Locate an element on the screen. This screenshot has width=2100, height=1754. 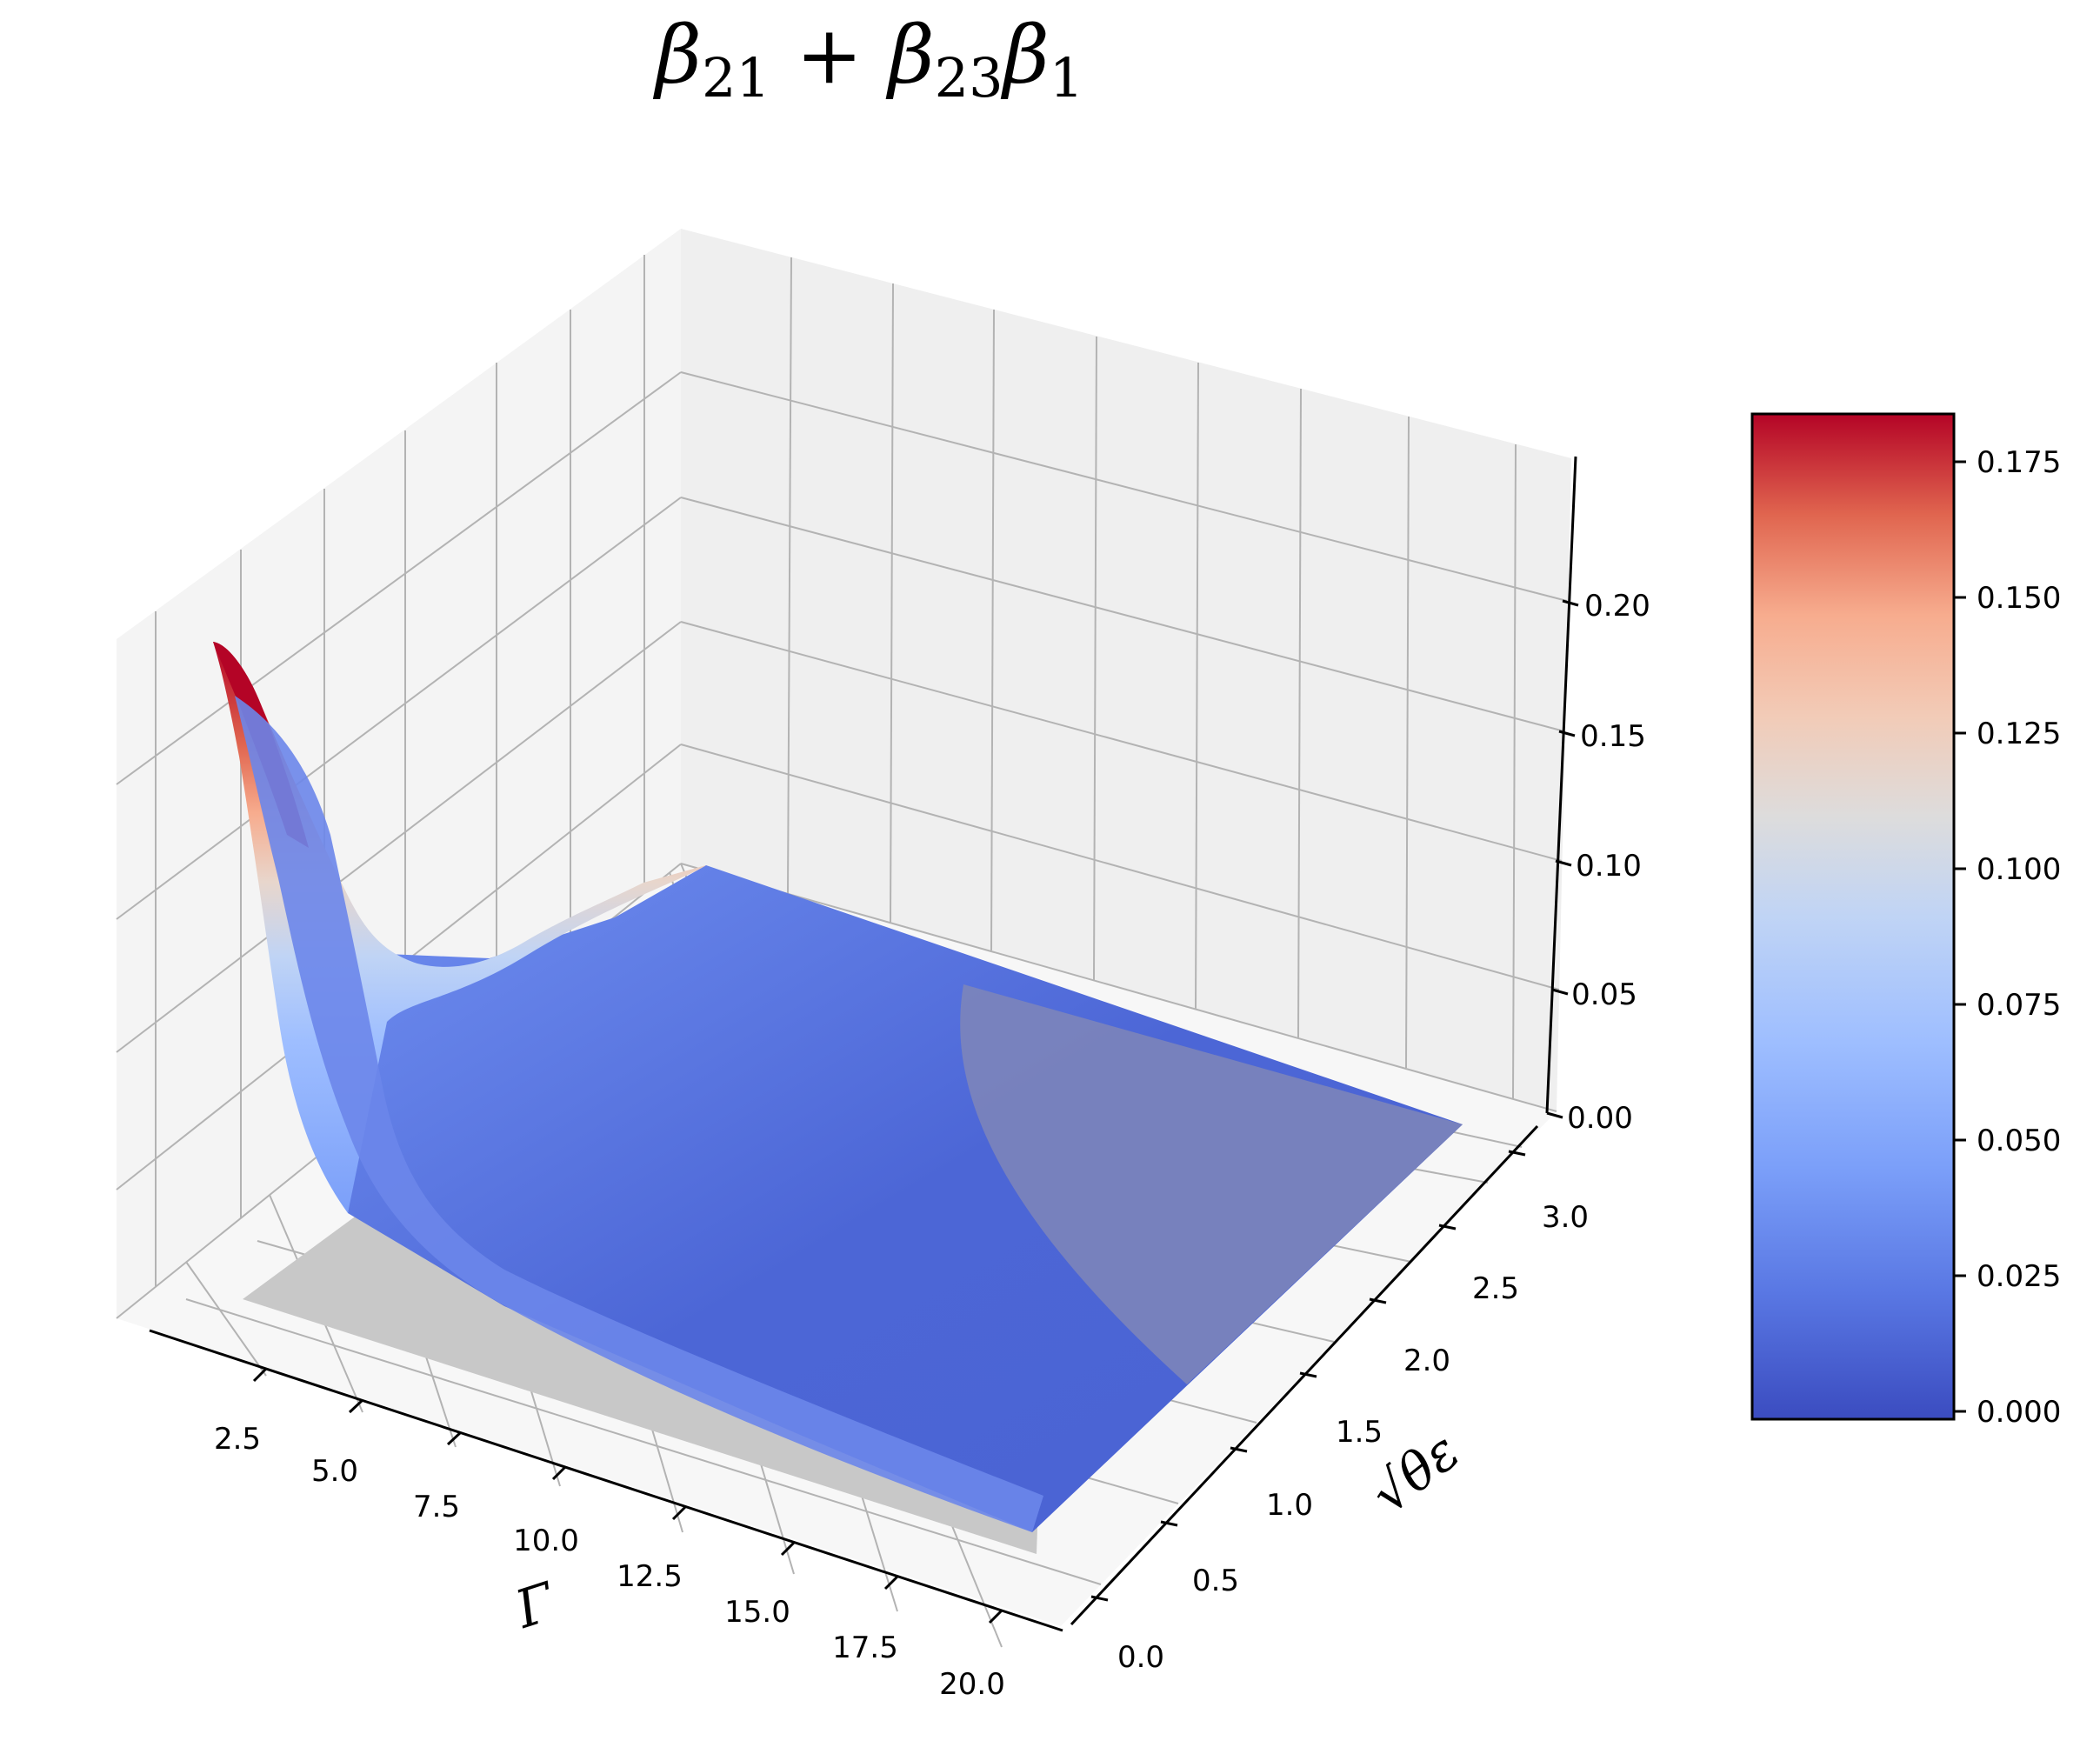
x-axis-ticks is located at coordinates (627, 1495).